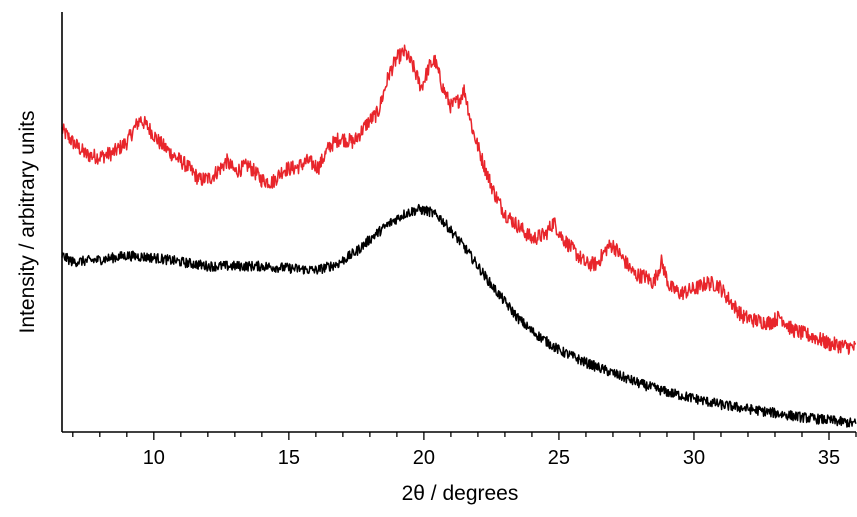  Describe the element at coordinates (694, 458) in the screenshot. I see `x-tick-label: 30` at that location.